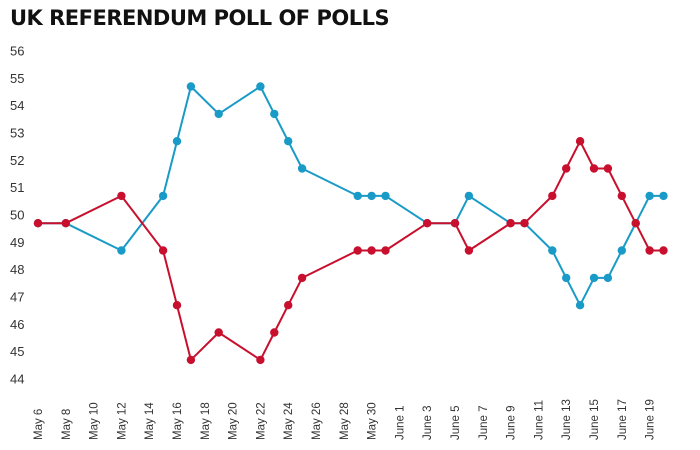 The width and height of the screenshot is (700, 450). I want to click on x-tick-label: June 5, so click(456, 422).